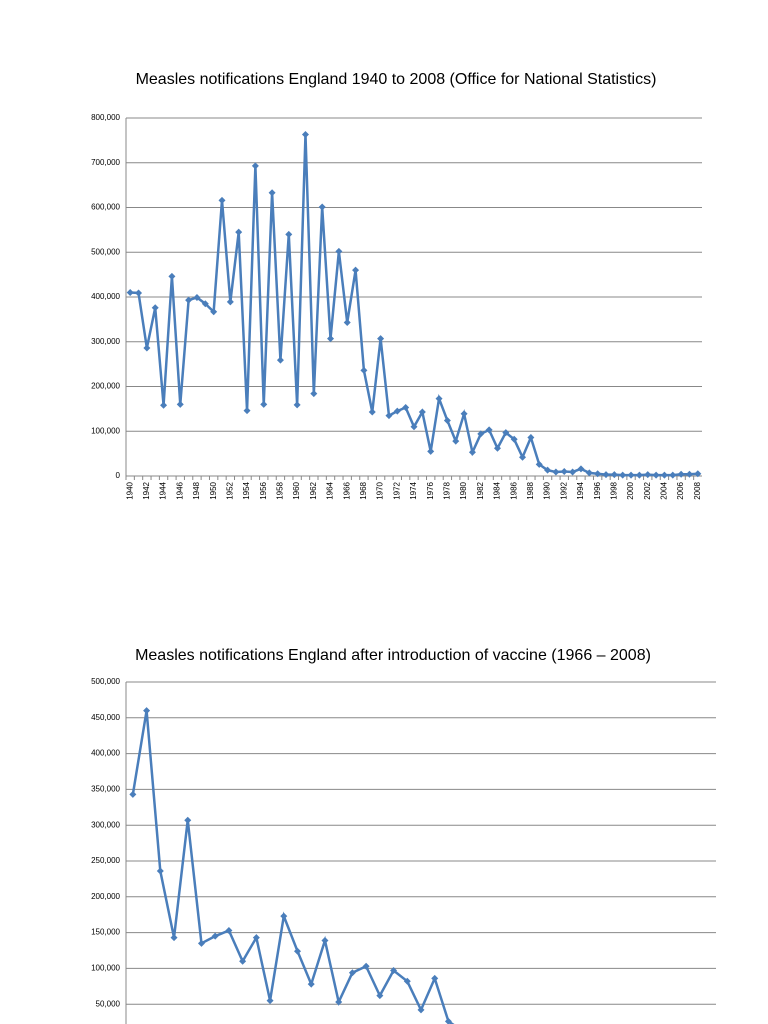 Image resolution: width=768 pixels, height=1024 pixels. What do you see at coordinates (447, 490) in the screenshot?
I see `x-tick-label: 1978` at bounding box center [447, 490].